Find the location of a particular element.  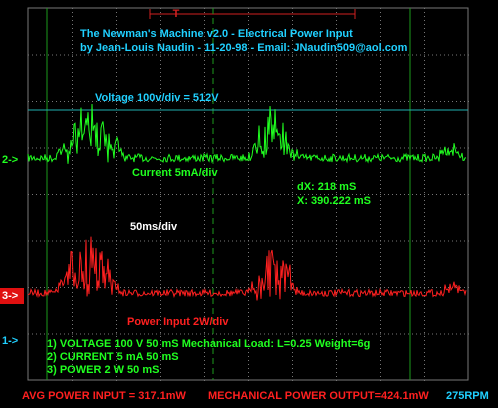

cursor-x: X: 390.222 mS is located at coordinates (334, 201).